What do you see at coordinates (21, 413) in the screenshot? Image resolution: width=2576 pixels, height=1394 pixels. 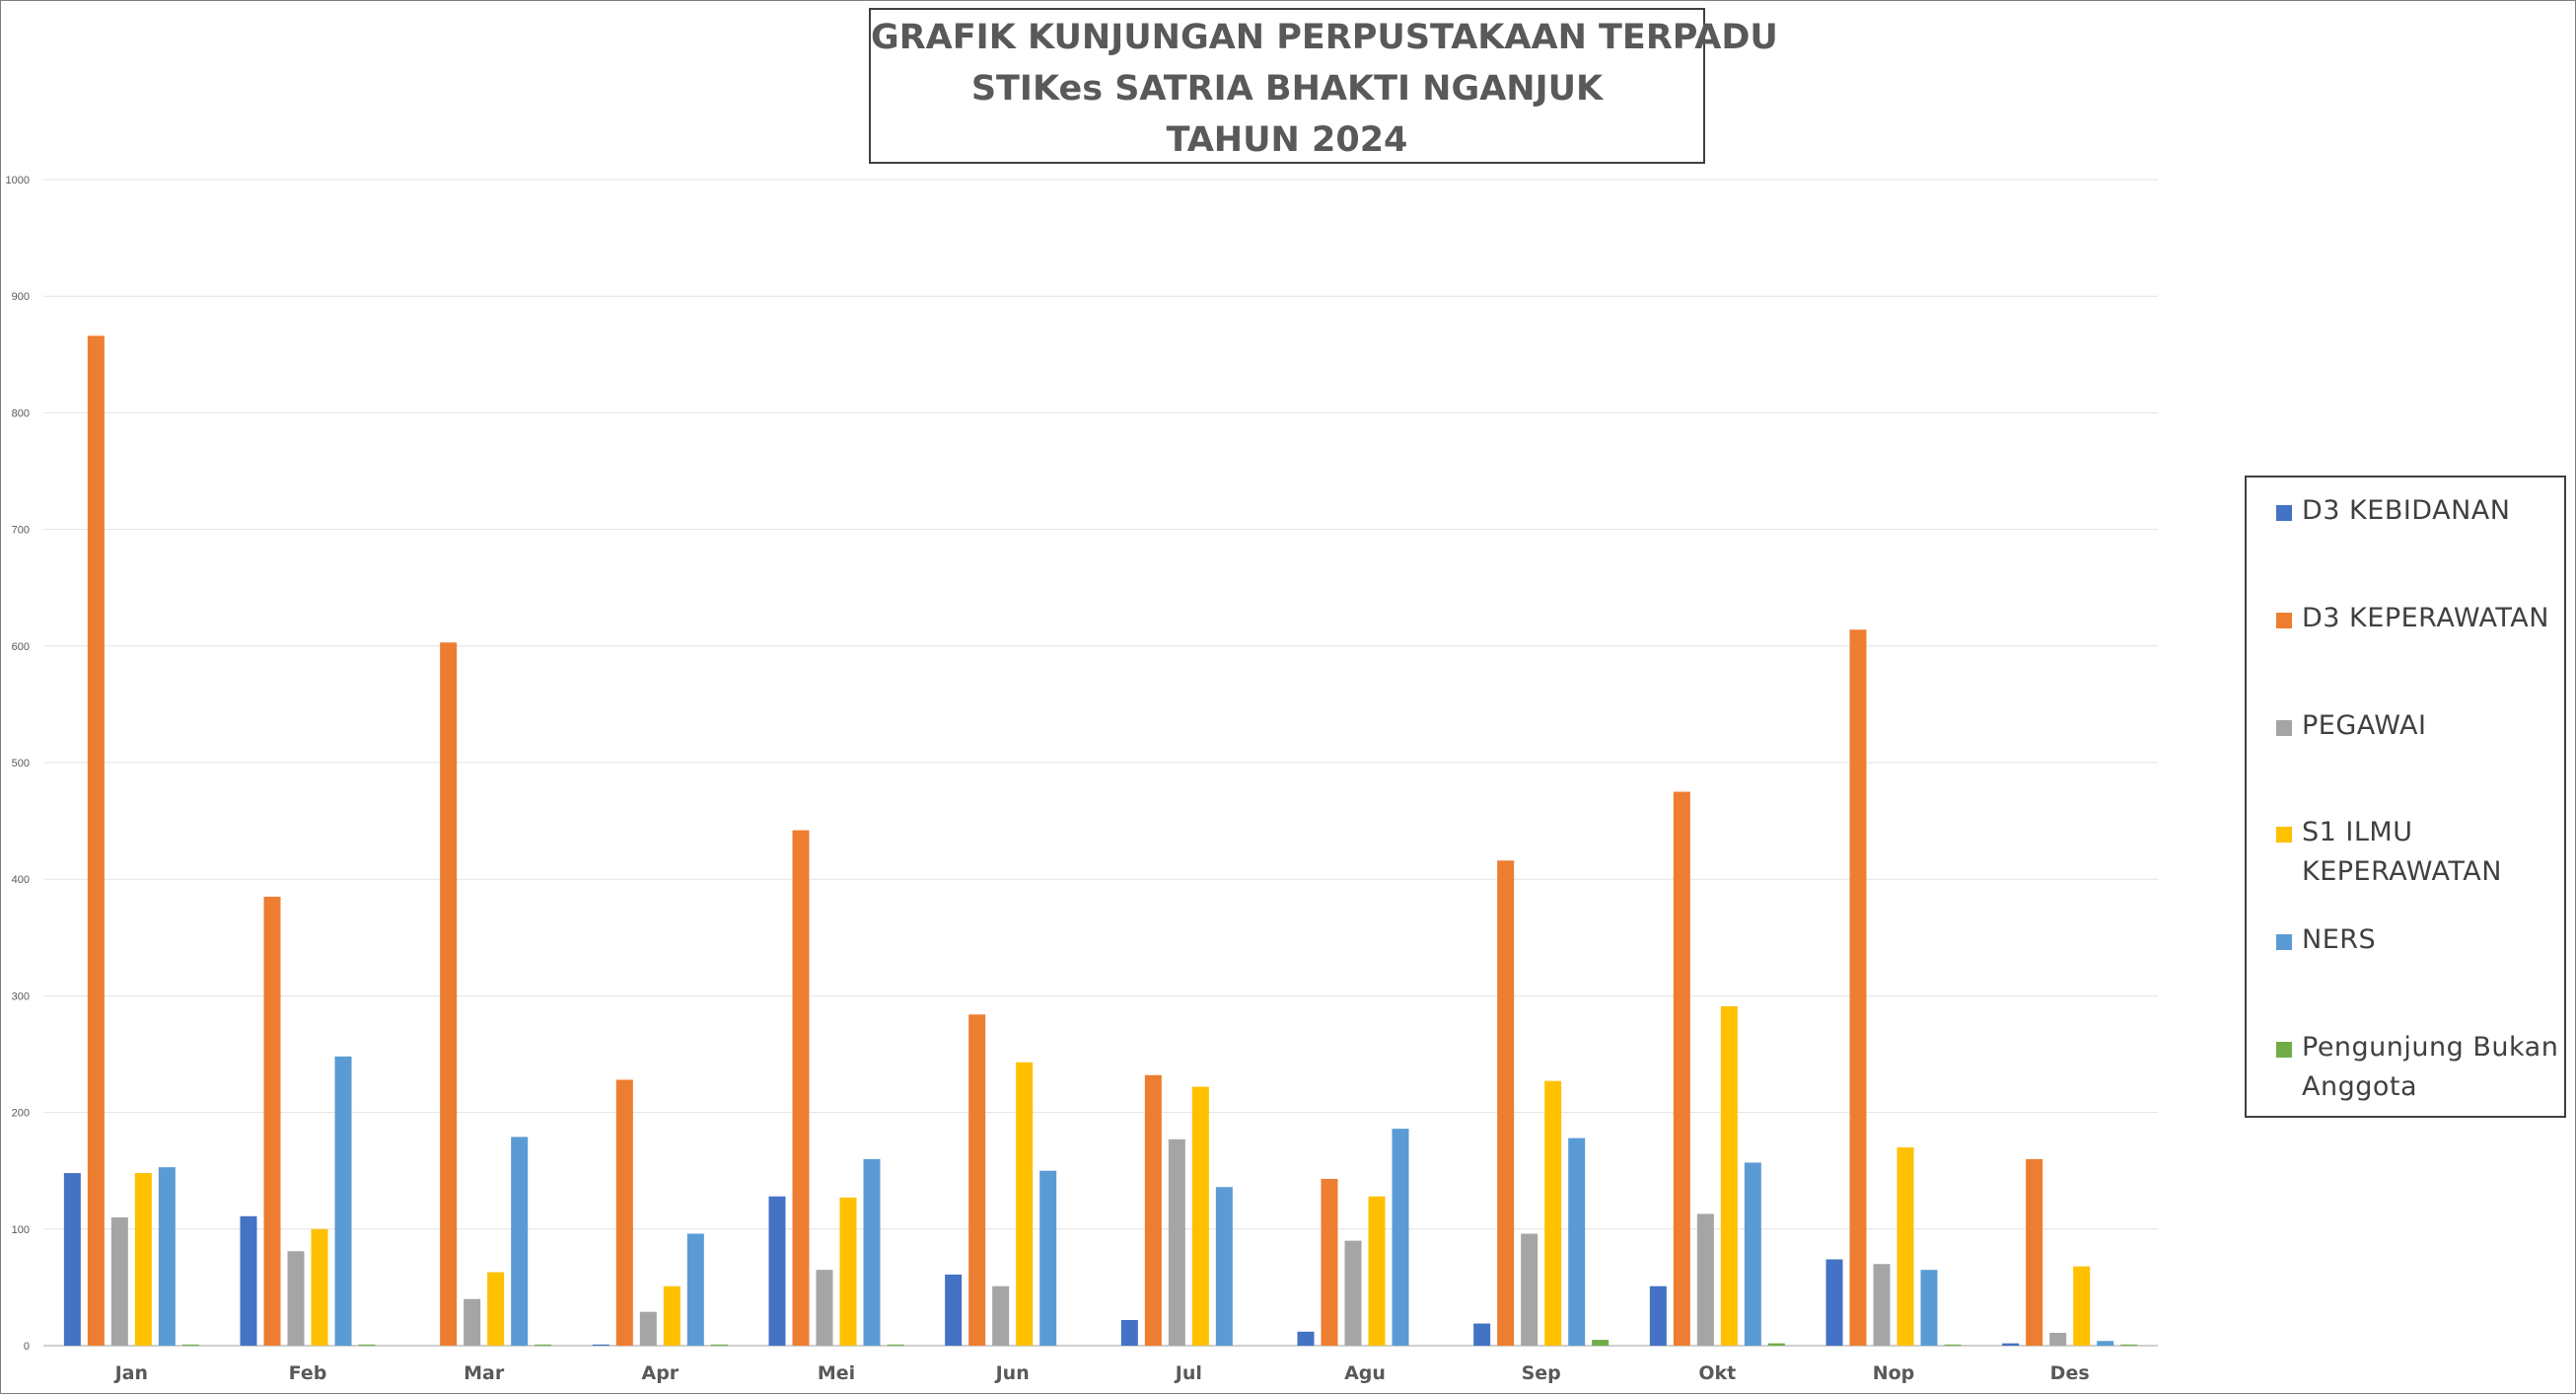 I see `y-tick-label: 800` at bounding box center [21, 413].